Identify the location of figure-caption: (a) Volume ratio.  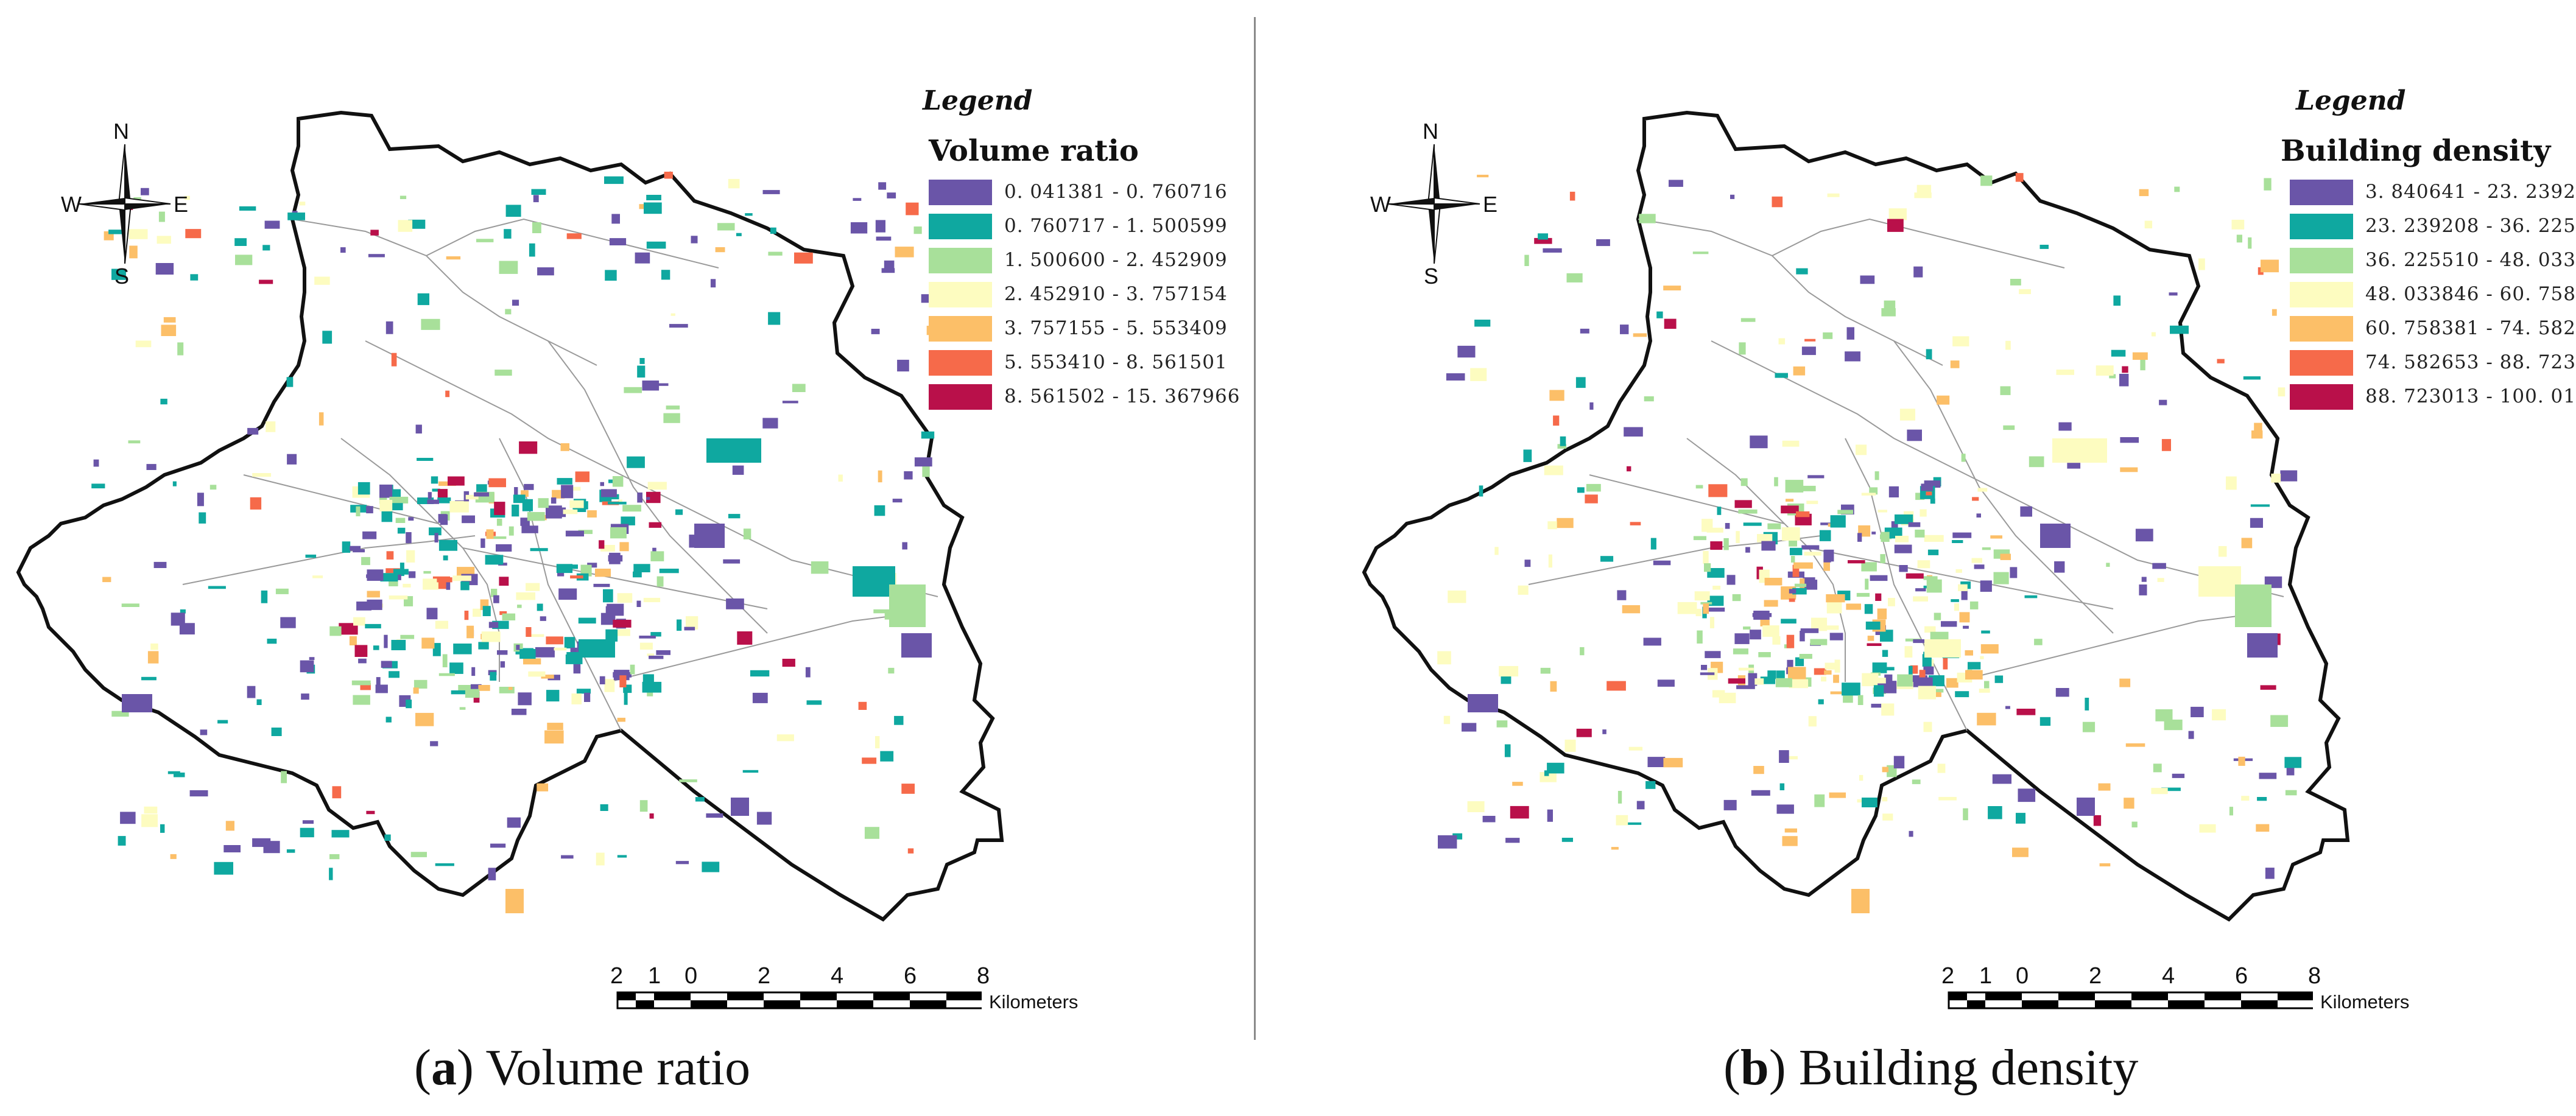
(582, 1067).